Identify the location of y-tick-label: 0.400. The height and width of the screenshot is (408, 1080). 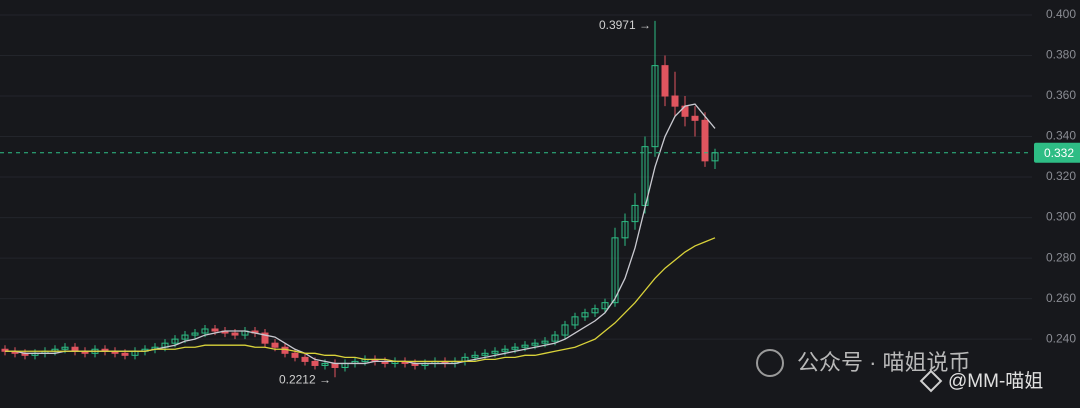
(1061, 14).